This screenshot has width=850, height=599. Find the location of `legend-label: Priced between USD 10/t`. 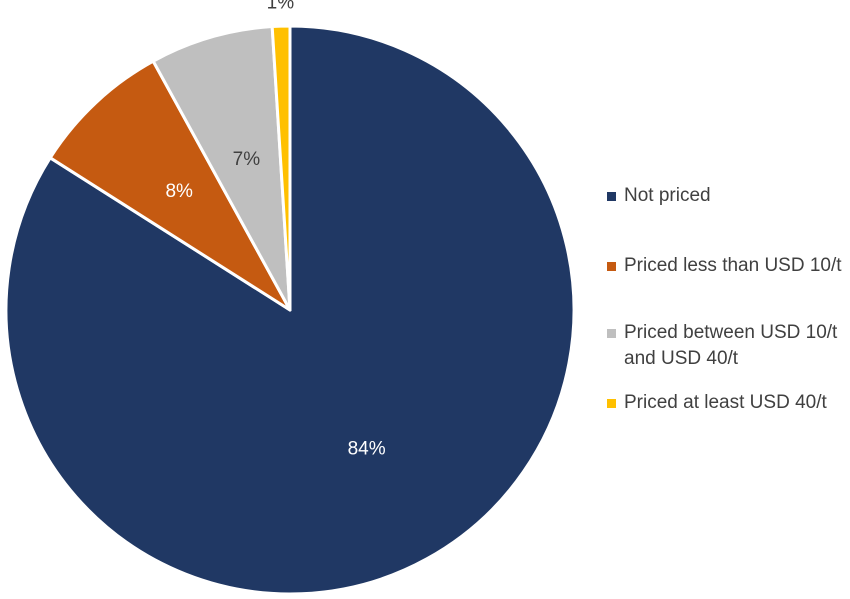

legend-label: Priced between USD 10/t is located at coordinates (731, 332).